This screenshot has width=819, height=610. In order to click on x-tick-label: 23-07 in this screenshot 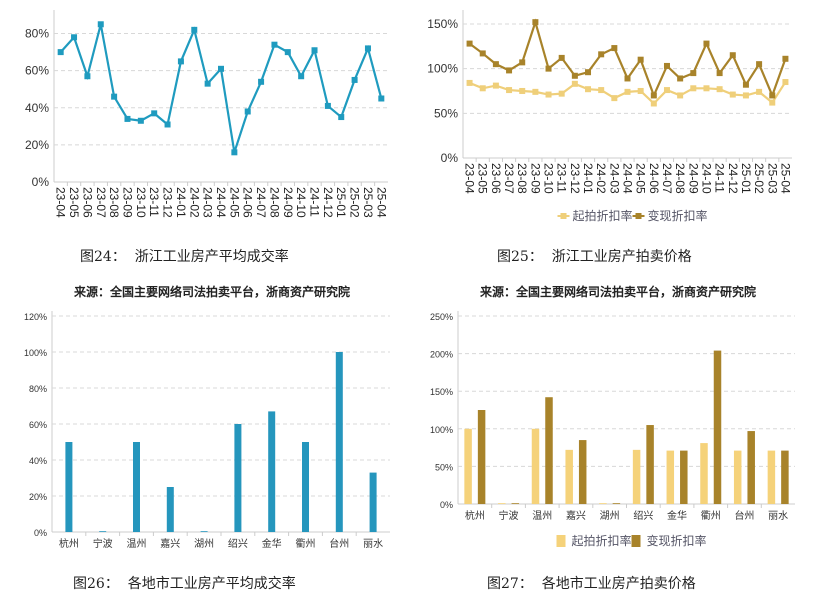, I will do `click(101, 202)`.